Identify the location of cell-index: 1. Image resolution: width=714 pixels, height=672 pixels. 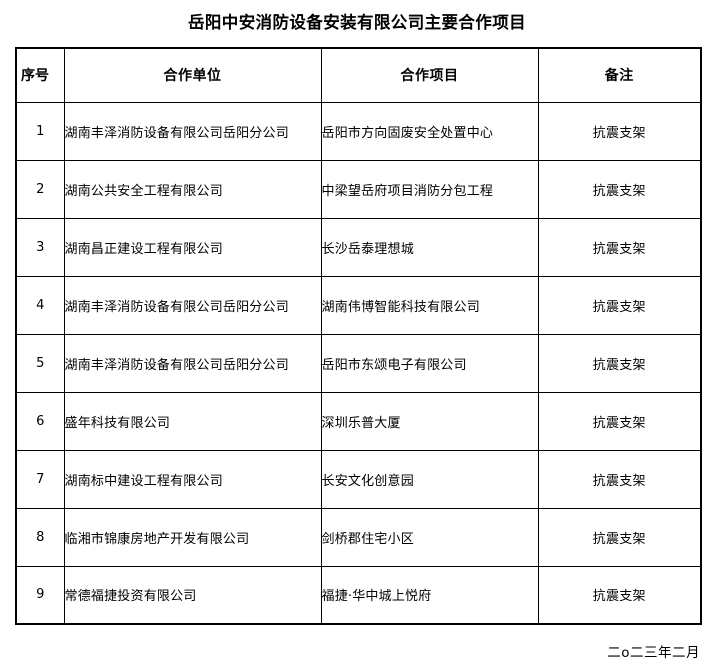
(40, 131).